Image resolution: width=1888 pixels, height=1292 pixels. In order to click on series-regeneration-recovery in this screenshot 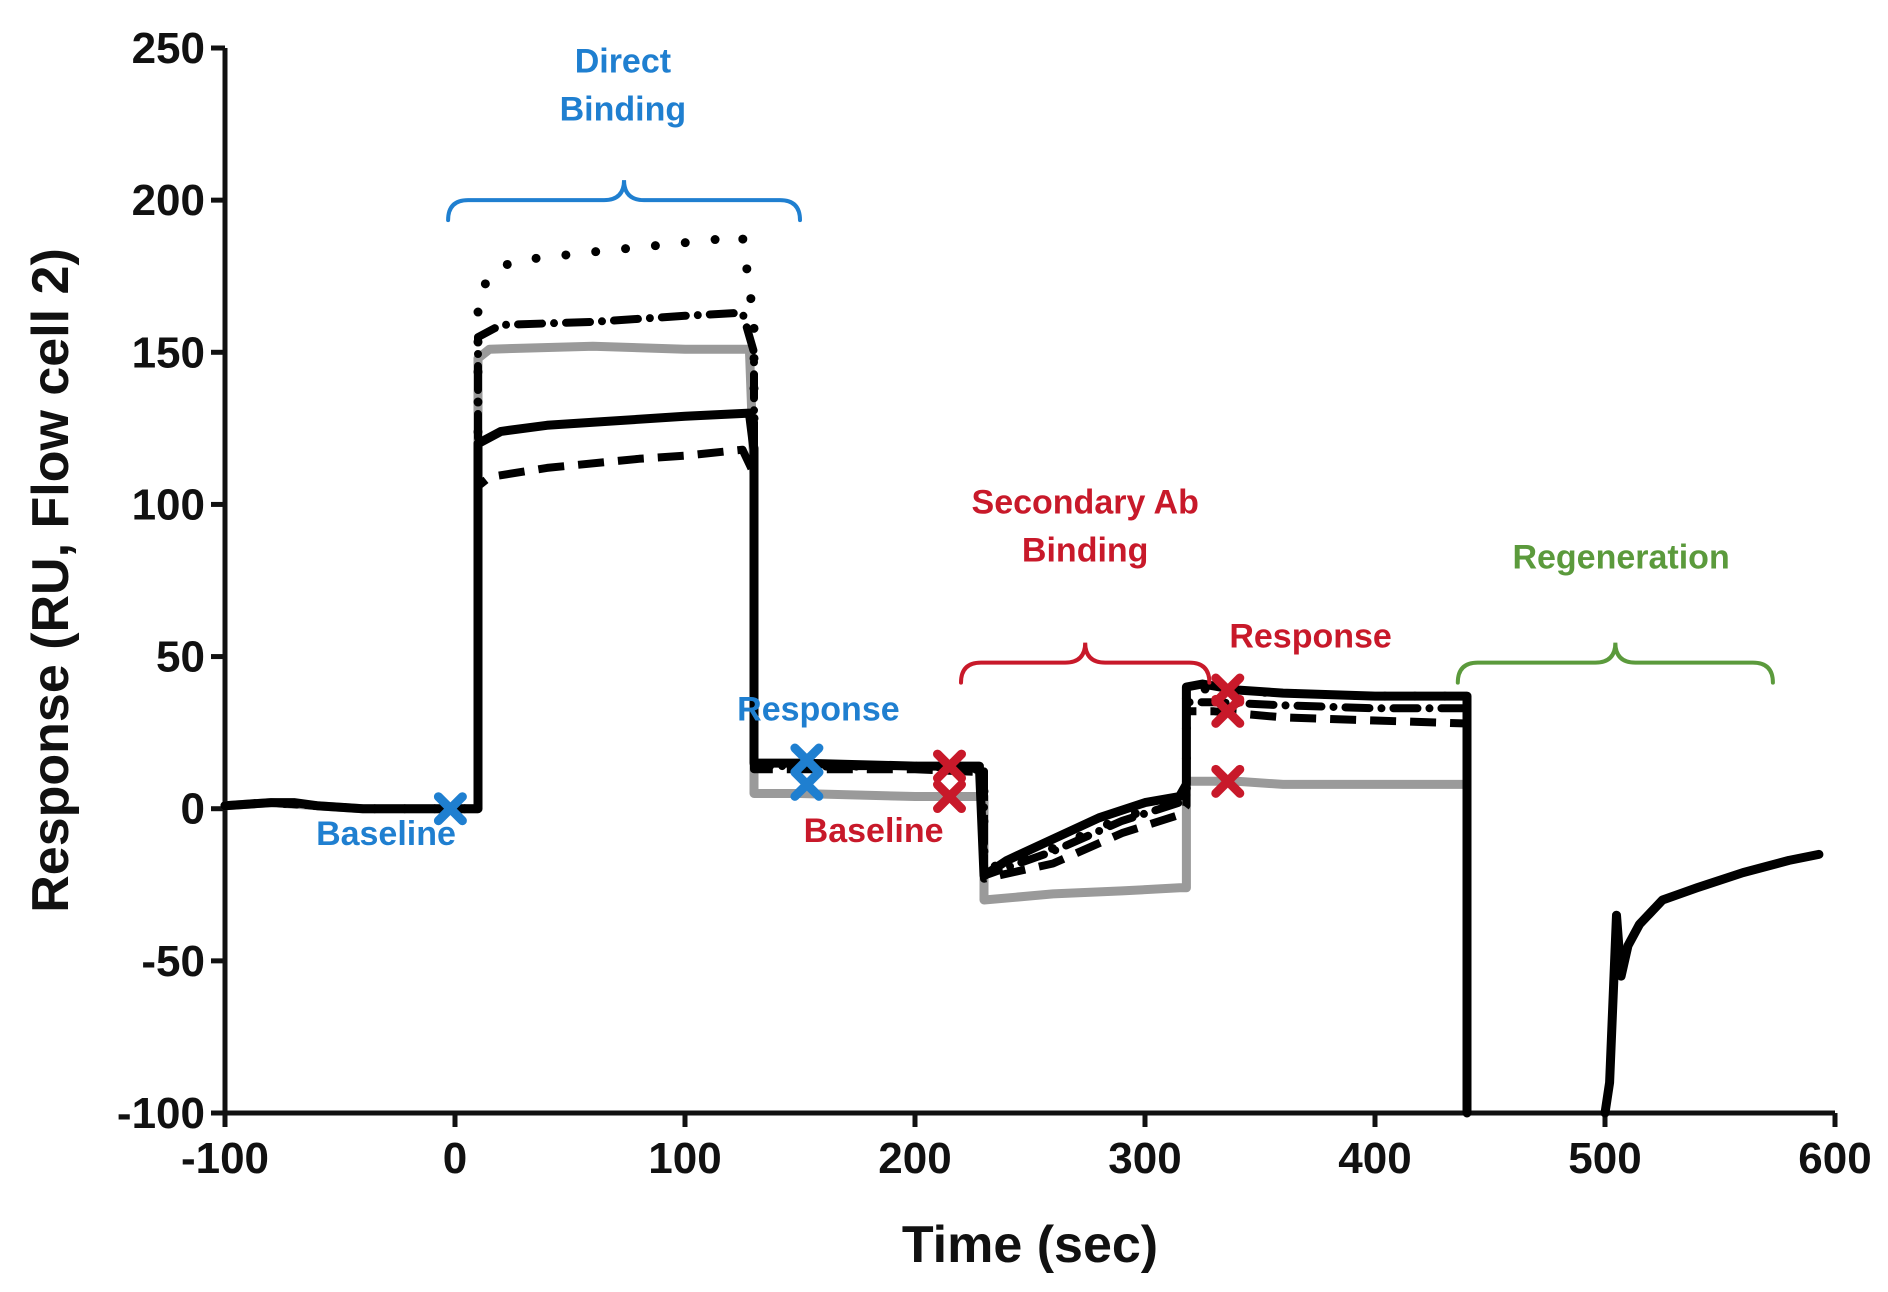, I will do `click(1712, 983)`.